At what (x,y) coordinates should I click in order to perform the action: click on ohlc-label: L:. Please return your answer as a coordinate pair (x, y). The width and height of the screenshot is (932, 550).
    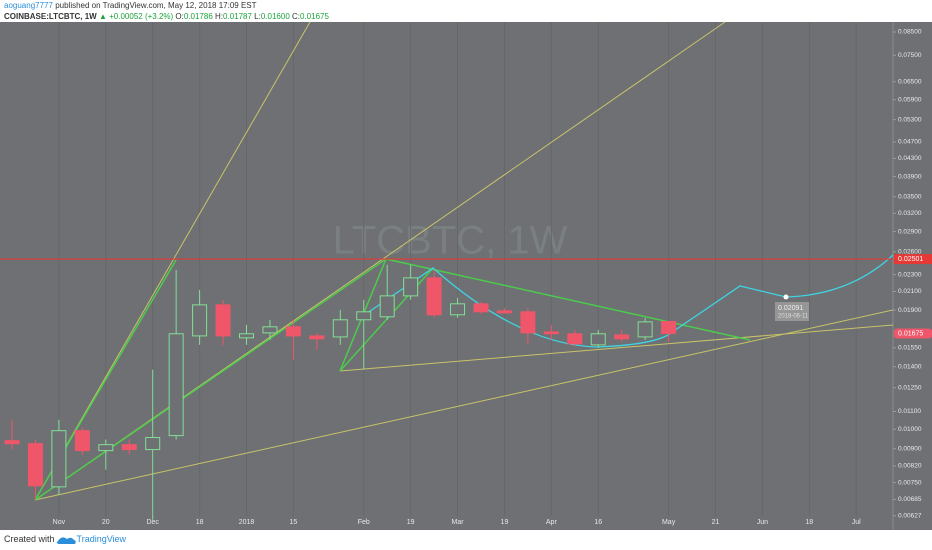
    Looking at the image, I should click on (257, 16).